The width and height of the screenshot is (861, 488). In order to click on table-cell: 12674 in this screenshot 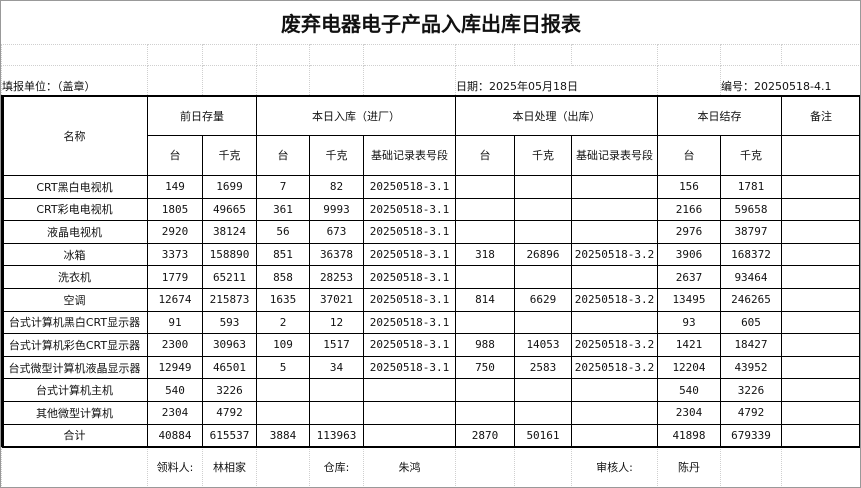, I will do `click(175, 299)`.